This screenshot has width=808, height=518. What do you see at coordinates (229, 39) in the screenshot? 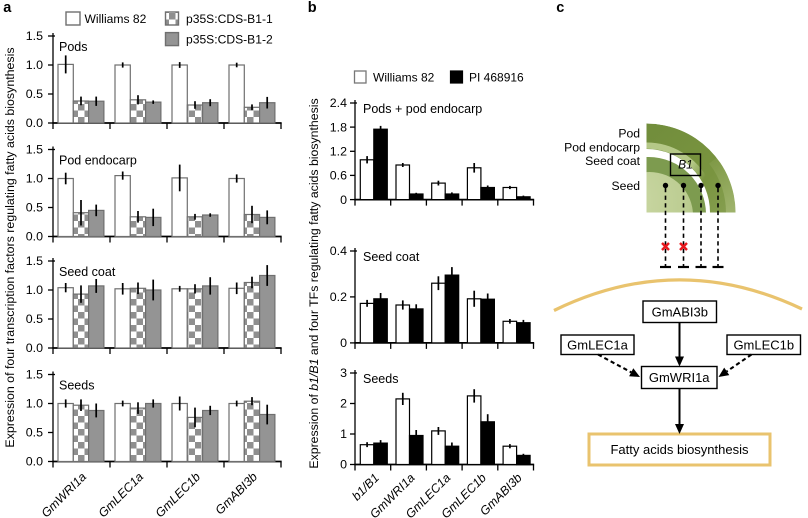
I see `svg-text: p35S:CDS-B1-2` at bounding box center [229, 39].